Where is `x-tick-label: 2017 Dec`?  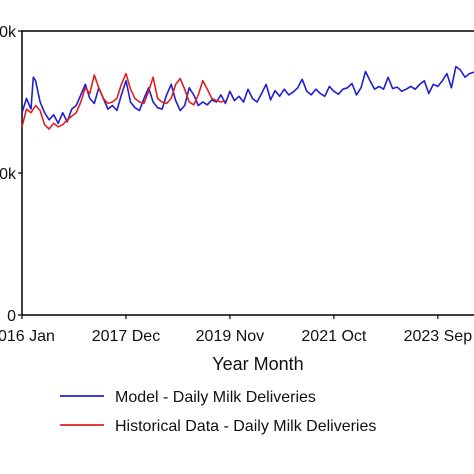
x-tick-label: 2017 Dec is located at coordinates (126, 336).